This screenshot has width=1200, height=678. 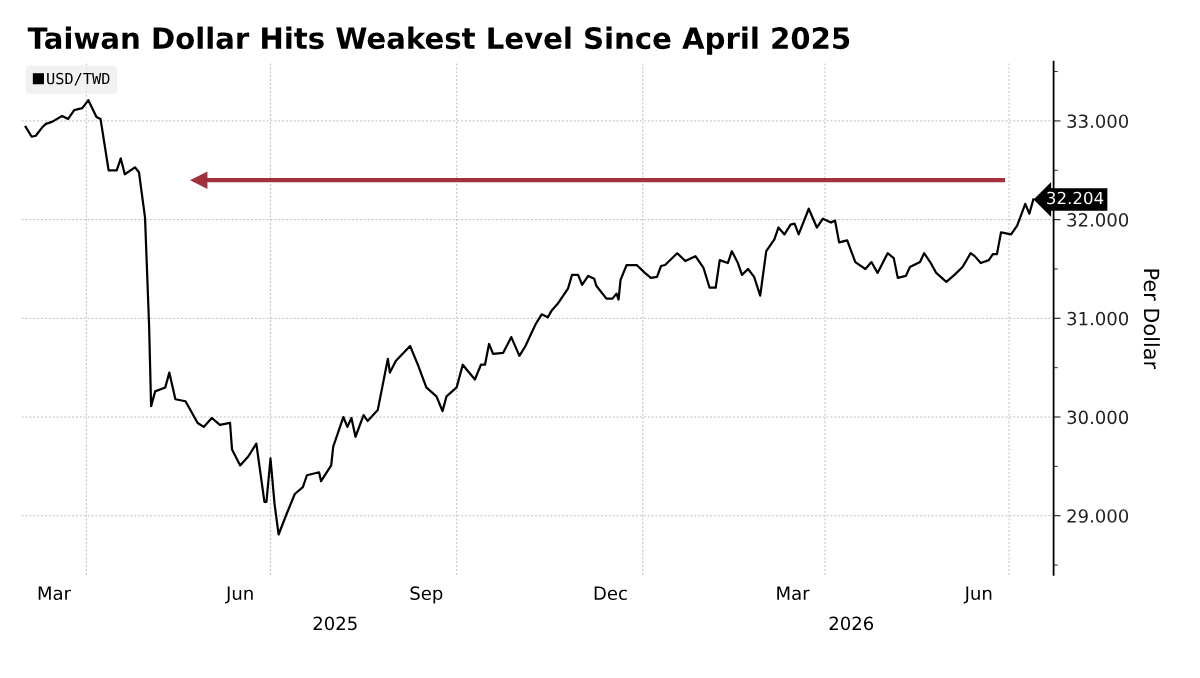 What do you see at coordinates (1098, 318) in the screenshot?
I see `y-tick-label: 31.000` at bounding box center [1098, 318].